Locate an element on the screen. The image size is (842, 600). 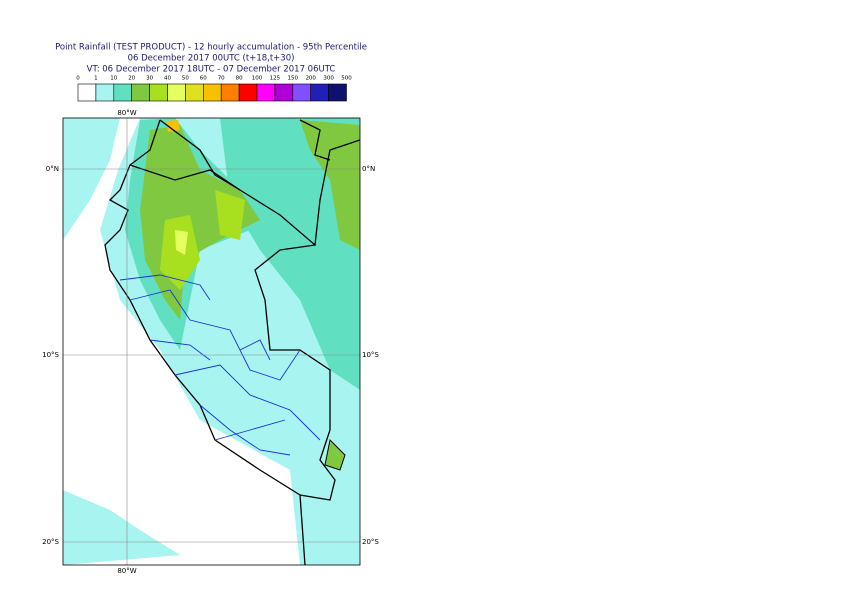
legend-level: 50 is located at coordinates (185, 79).